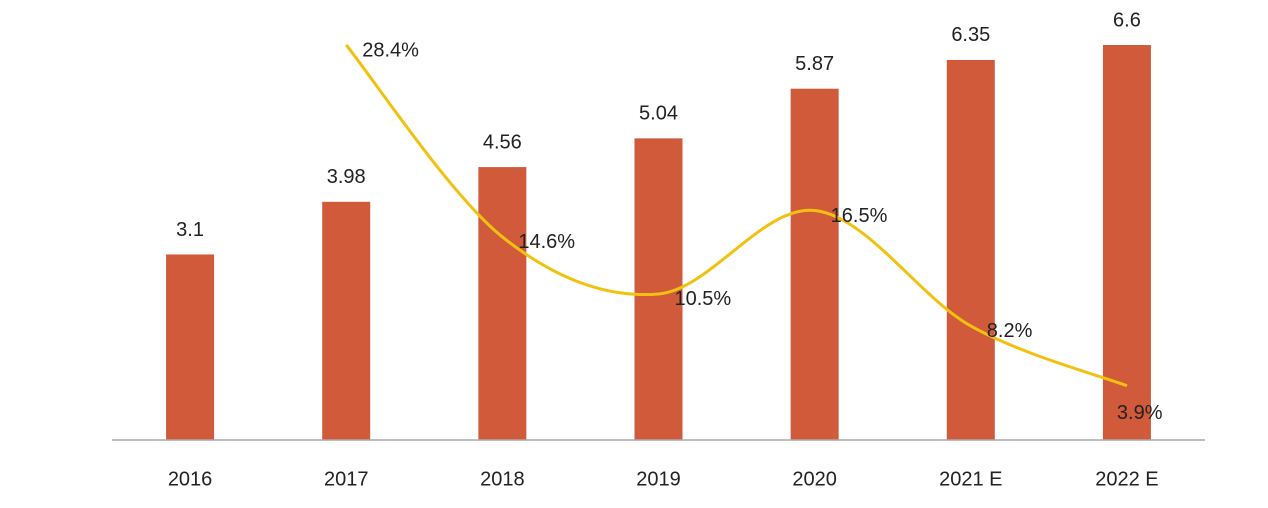 The width and height of the screenshot is (1268, 508). What do you see at coordinates (502, 479) in the screenshot?
I see `x-tick-label: 2018` at bounding box center [502, 479].